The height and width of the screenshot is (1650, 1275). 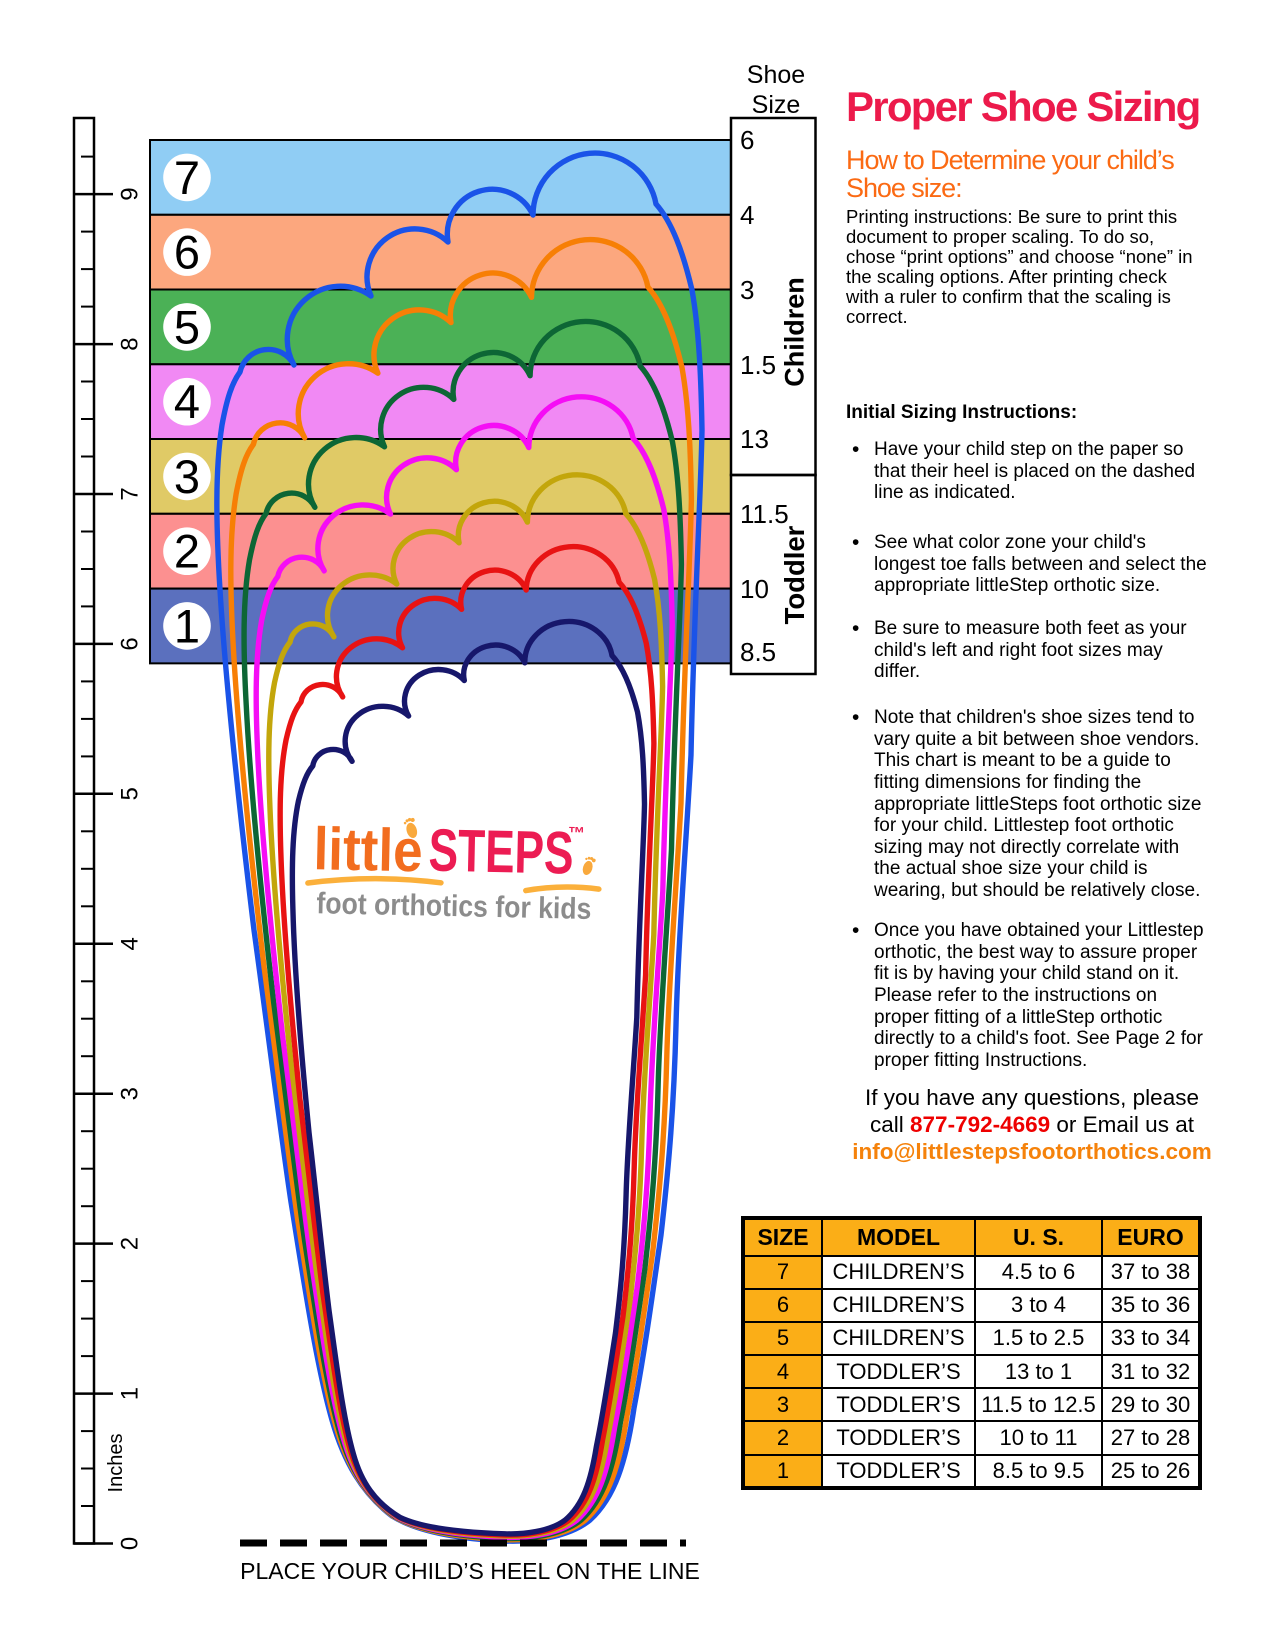 What do you see at coordinates (368, 849) in the screenshot?
I see `svg-text: little` at bounding box center [368, 849].